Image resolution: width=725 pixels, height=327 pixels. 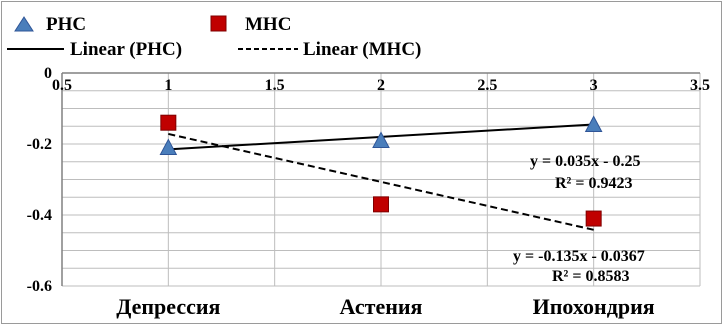 What do you see at coordinates (66, 24) in the screenshot?
I see `legend-label-rhs: РНС` at bounding box center [66, 24].